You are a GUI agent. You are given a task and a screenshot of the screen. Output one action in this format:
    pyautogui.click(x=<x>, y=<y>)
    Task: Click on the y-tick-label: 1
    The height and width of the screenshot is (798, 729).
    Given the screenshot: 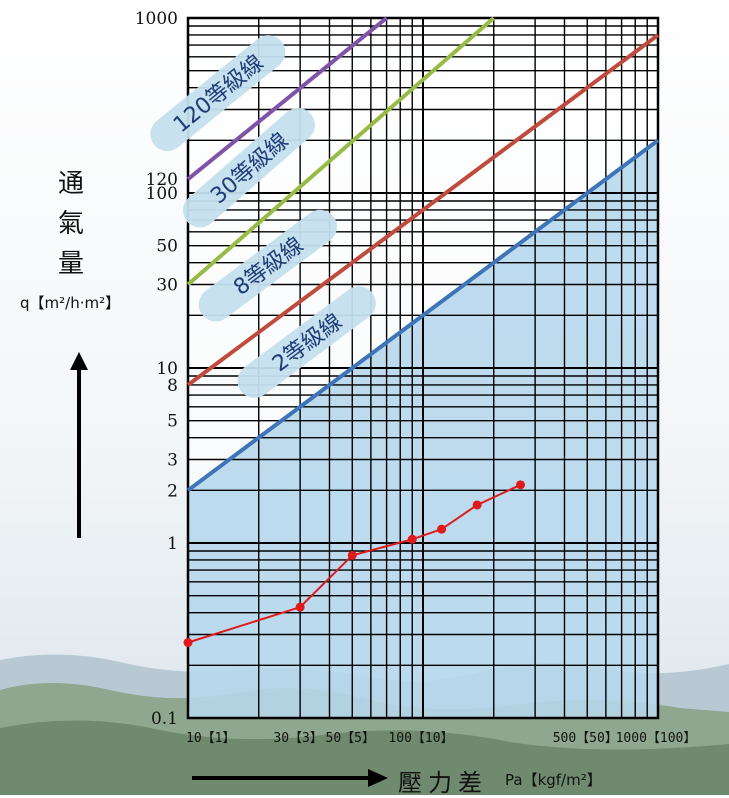 What is the action you would take?
    pyautogui.click(x=172, y=544)
    